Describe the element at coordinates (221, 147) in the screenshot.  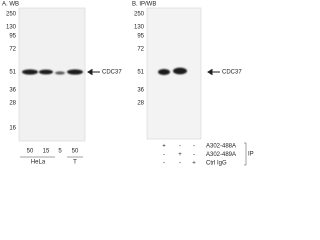
I see `row-label: A302-488A` at that location.